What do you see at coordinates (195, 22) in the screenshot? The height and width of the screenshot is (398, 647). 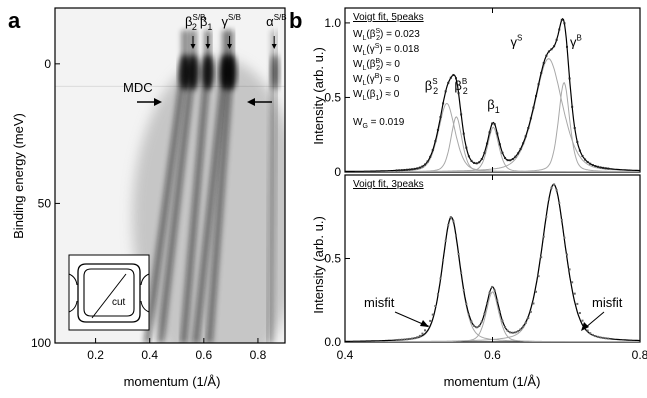 I see `band-label-0: βS/B 2` at bounding box center [195, 22].